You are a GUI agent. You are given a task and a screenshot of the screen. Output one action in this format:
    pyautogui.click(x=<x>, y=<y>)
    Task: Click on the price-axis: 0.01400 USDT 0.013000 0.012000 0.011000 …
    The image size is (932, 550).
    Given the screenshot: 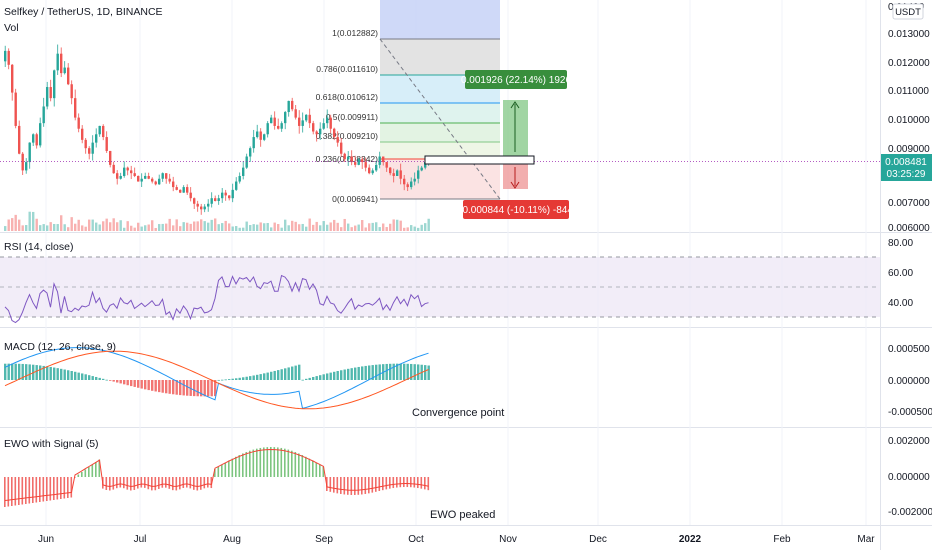 What is the action you would take?
    pyautogui.click(x=906, y=118)
    